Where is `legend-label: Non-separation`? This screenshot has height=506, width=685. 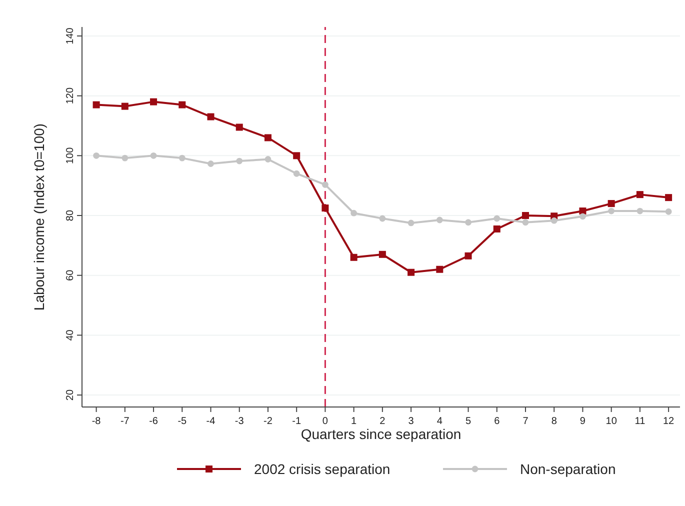 legend-label: Non-separation is located at coordinates (568, 469).